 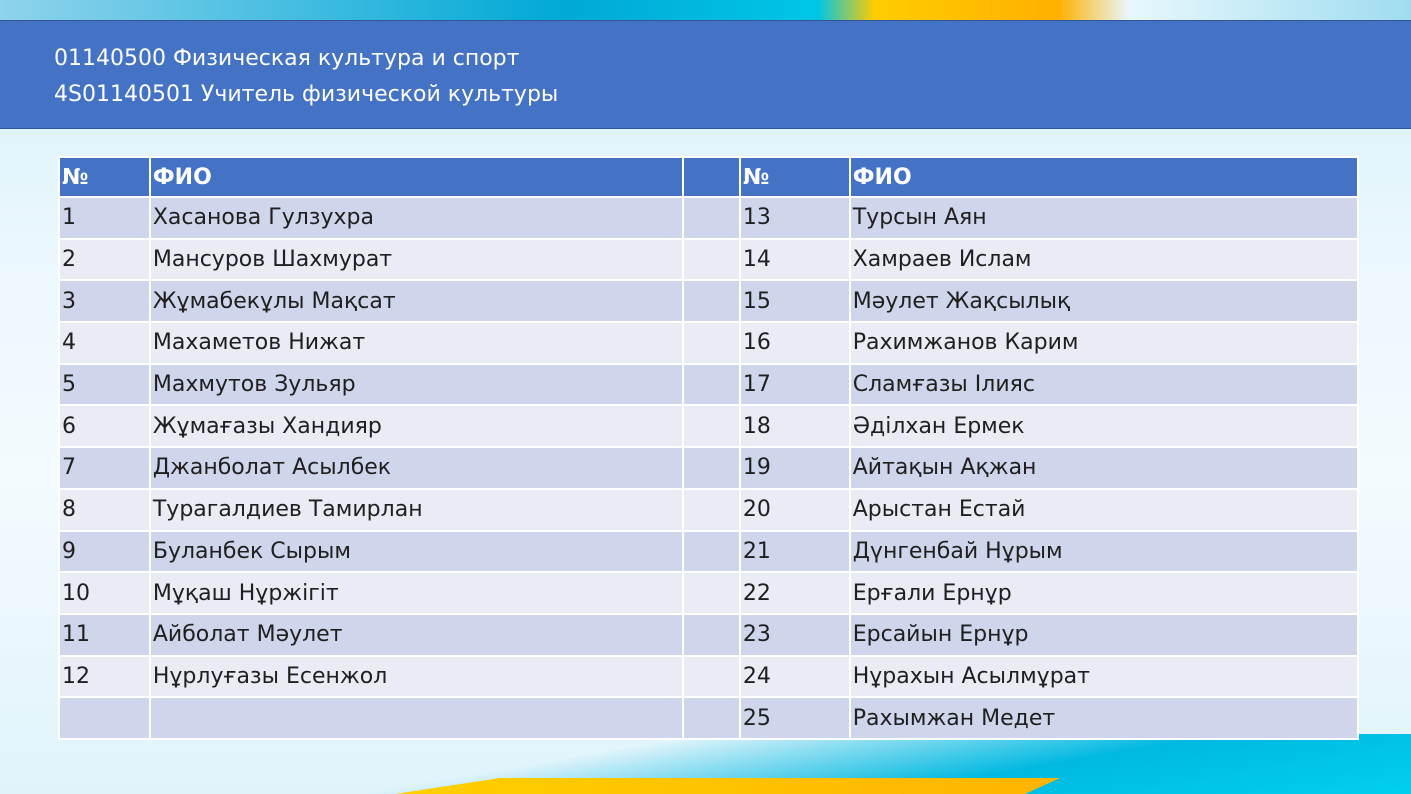 I want to click on row-number-left: 8, so click(x=104, y=509).